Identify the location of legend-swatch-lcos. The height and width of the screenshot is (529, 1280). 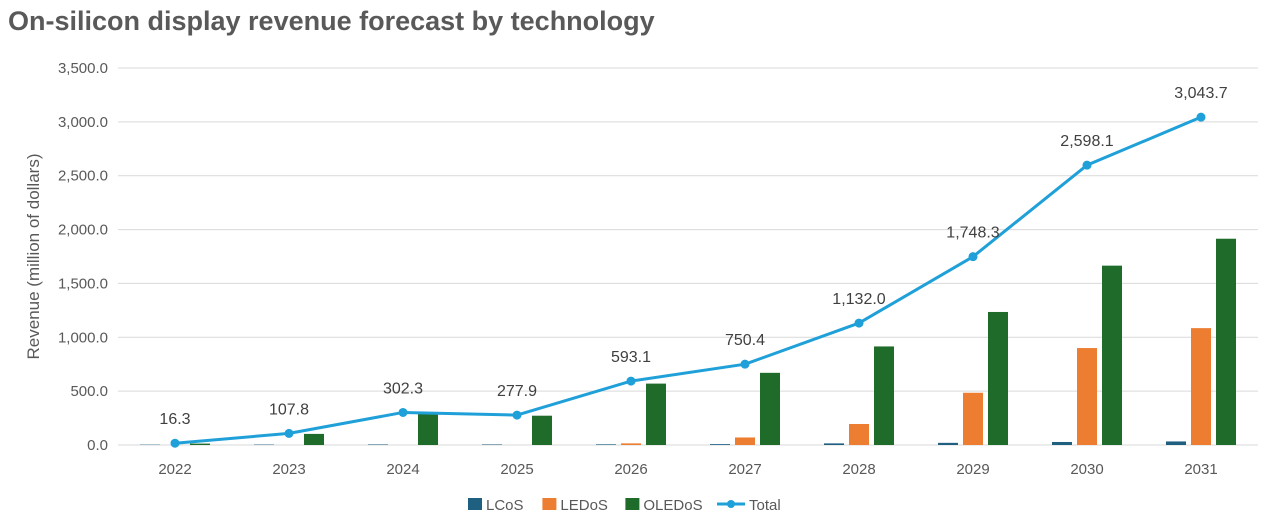
(475, 504).